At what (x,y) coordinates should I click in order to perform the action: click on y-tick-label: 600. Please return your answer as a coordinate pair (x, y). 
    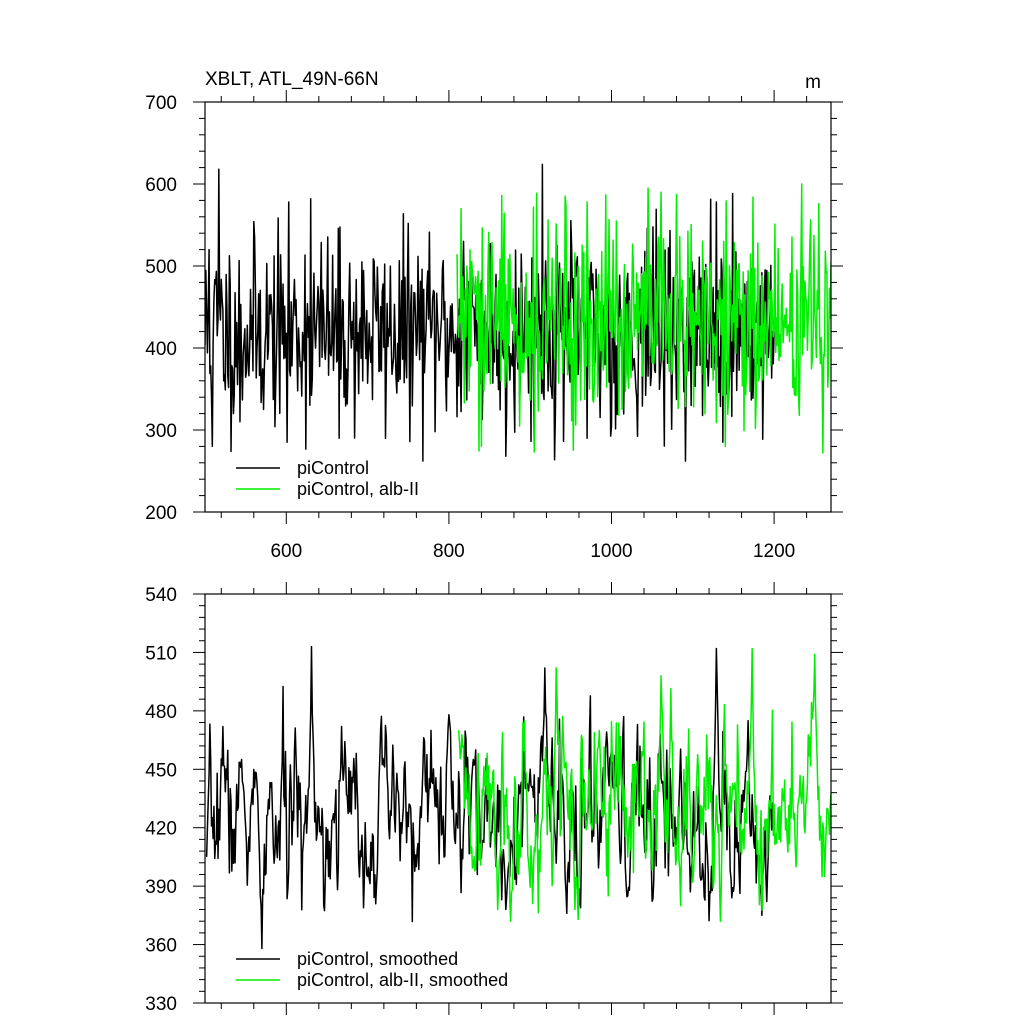
    Looking at the image, I should click on (161, 185).